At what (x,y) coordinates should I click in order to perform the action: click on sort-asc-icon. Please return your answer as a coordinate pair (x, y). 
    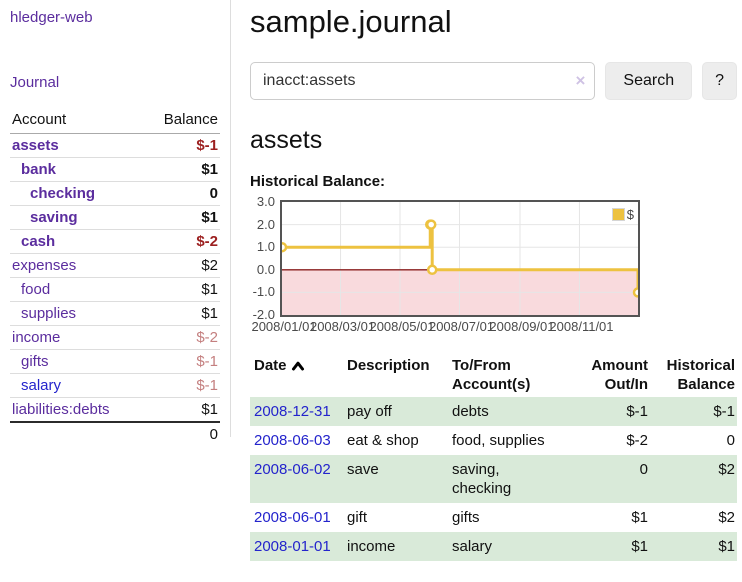
    Looking at the image, I should click on (297, 366).